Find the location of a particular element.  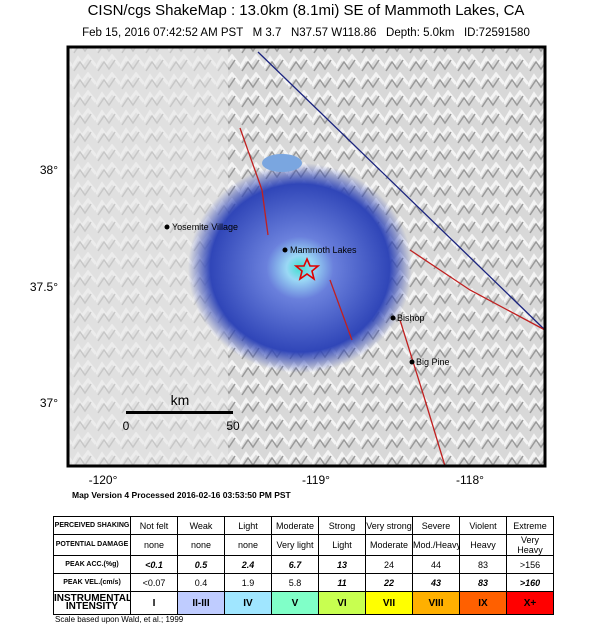

table-cell: VIII is located at coordinates (436, 603).